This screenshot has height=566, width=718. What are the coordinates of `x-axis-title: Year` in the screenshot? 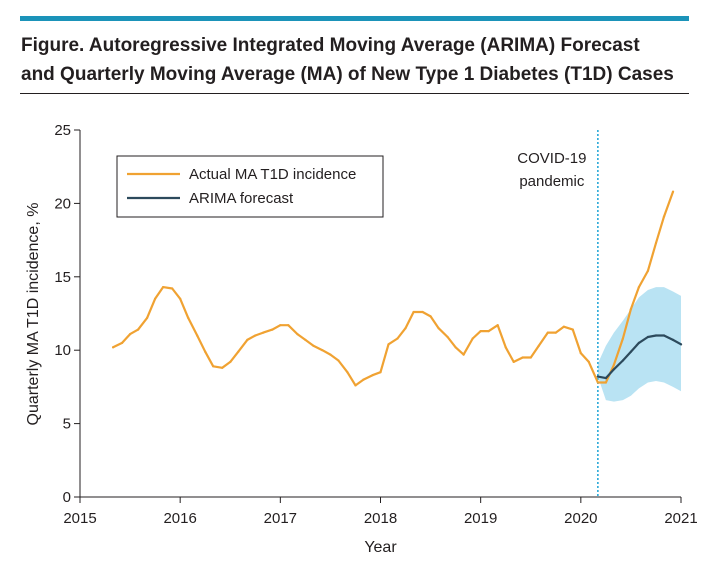 It's located at (380, 547).